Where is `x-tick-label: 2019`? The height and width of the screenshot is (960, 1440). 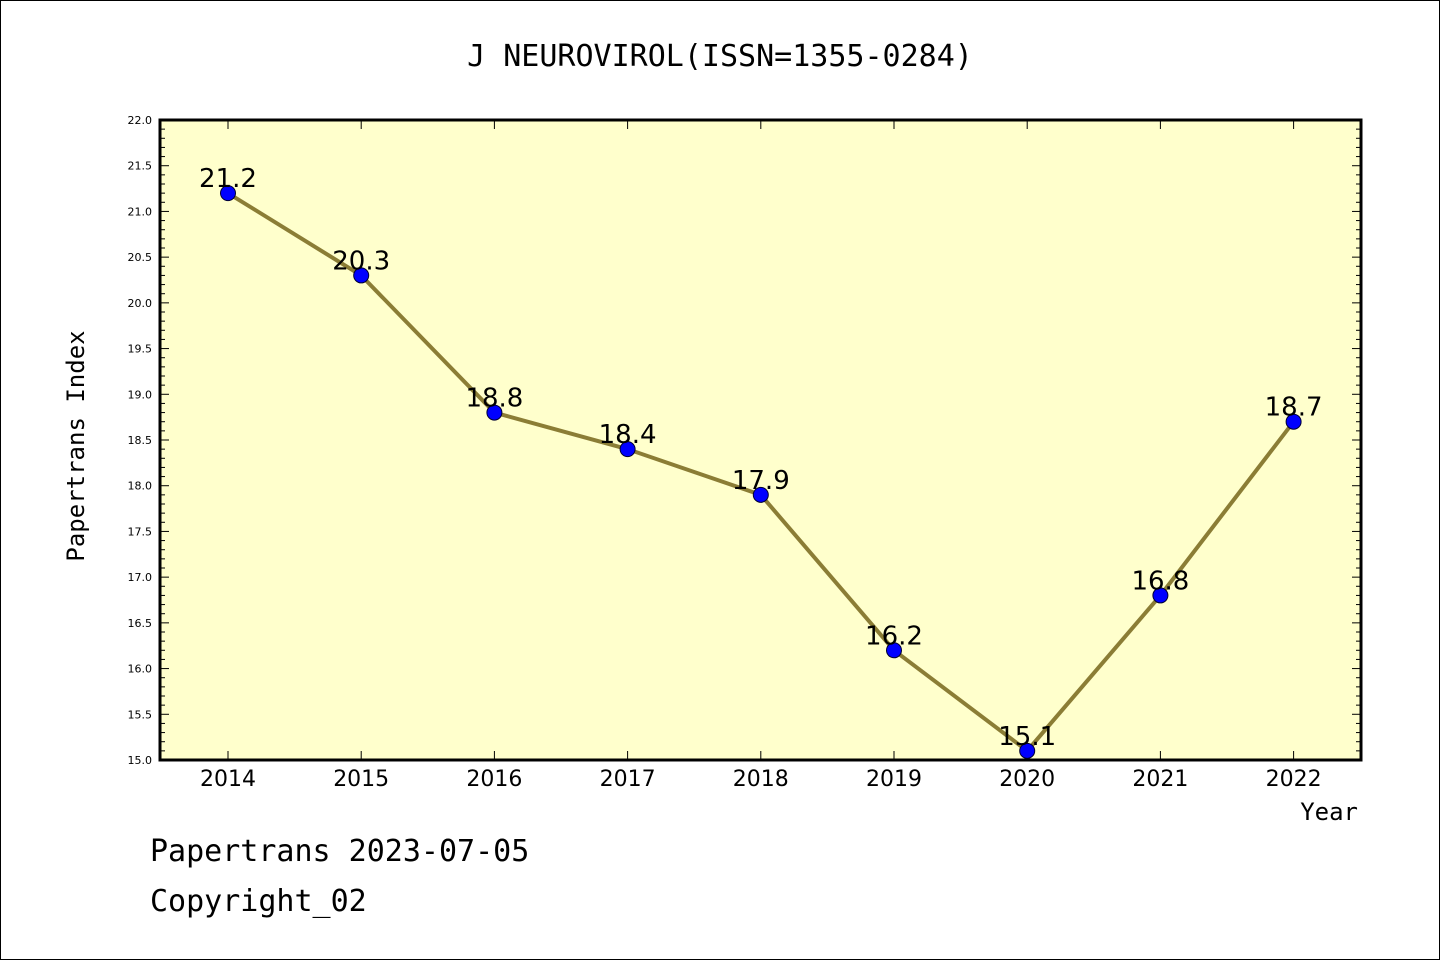
x-tick-label: 2019 is located at coordinates (894, 779).